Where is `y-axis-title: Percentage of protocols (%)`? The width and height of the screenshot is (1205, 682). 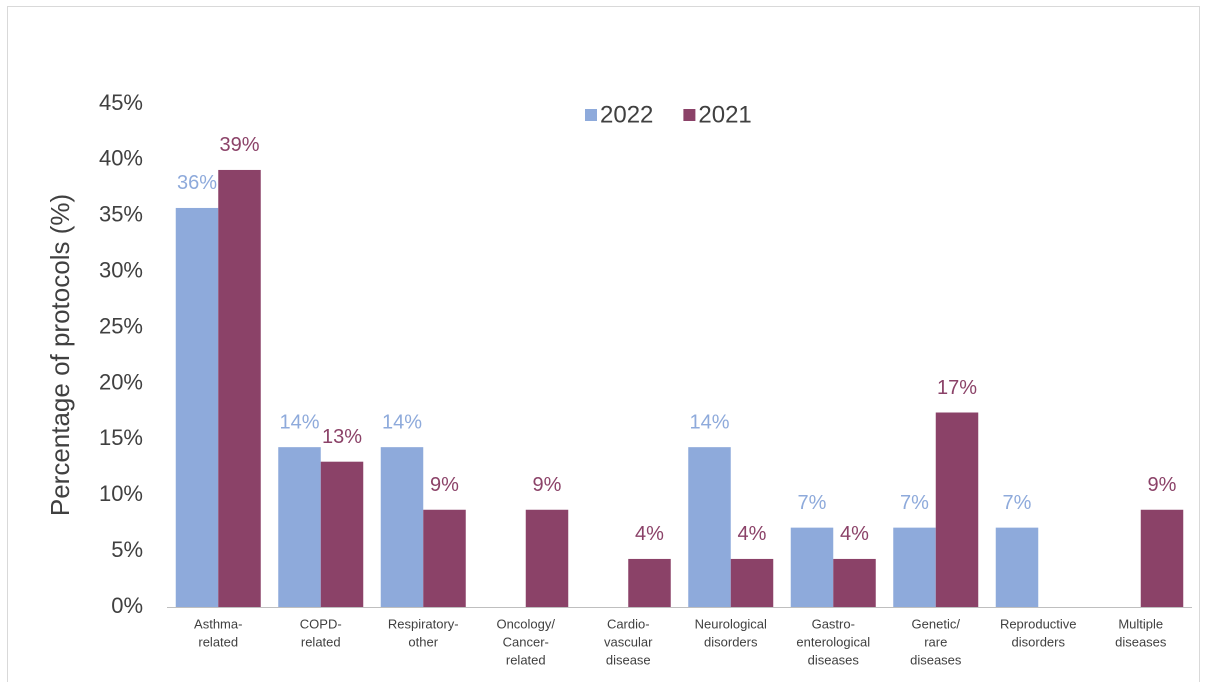 y-axis-title: Percentage of protocols (%) is located at coordinates (60, 355).